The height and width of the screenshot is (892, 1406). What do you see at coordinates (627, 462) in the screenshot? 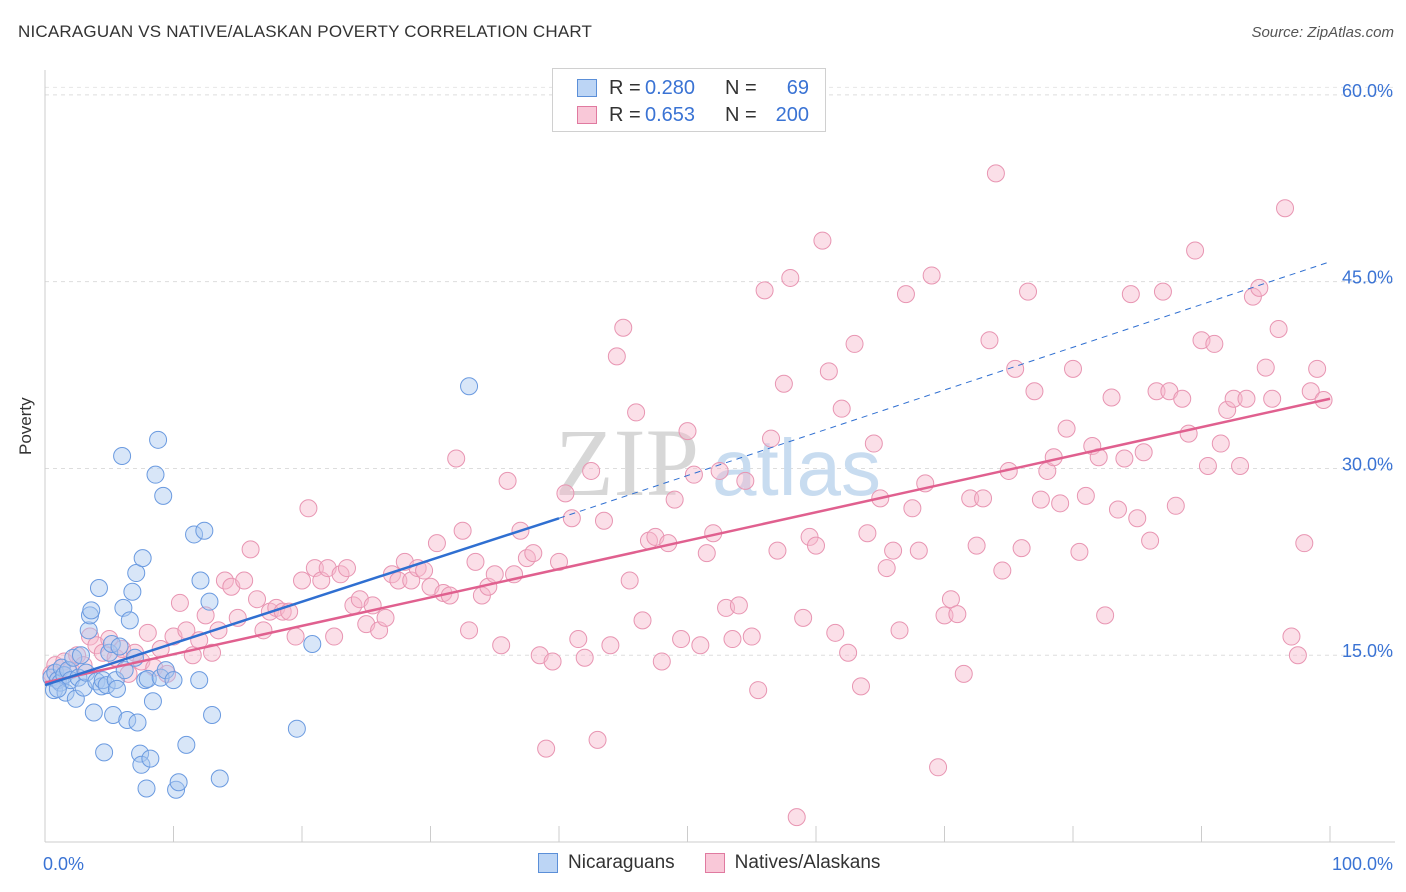
I see `watermark-zip: ZIP` at bounding box center [627, 462].